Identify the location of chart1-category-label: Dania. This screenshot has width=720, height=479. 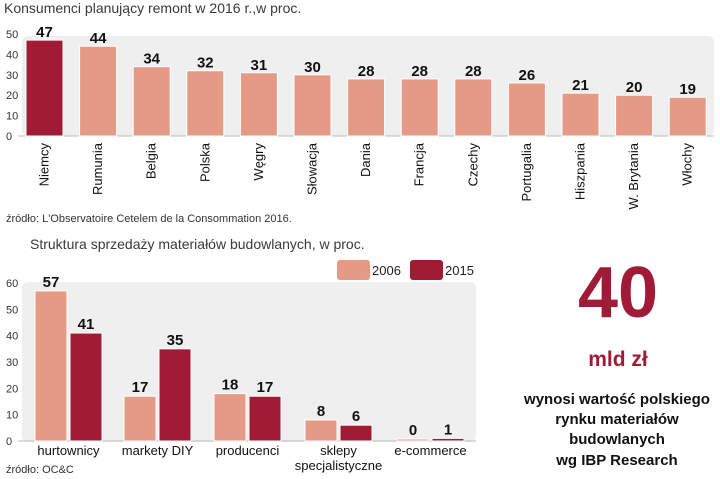
(365, 159).